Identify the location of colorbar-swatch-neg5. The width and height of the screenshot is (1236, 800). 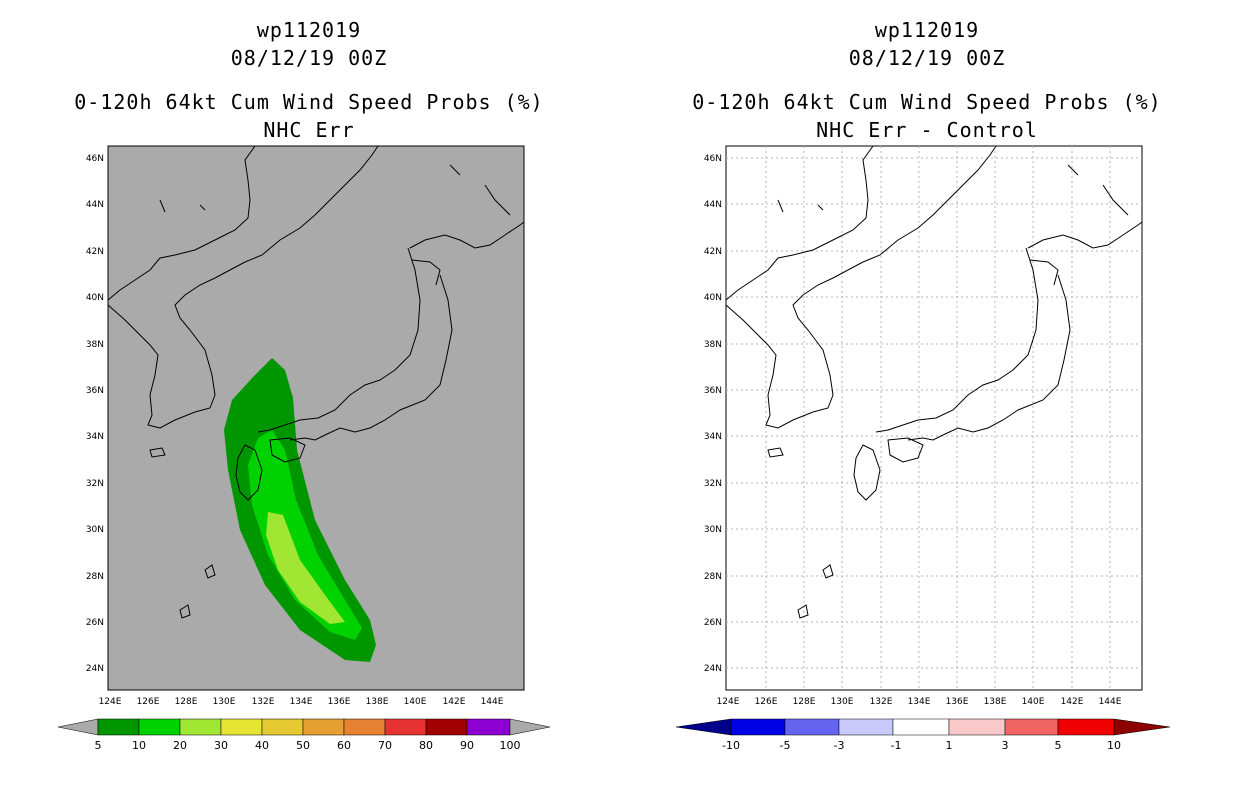
(812, 727).